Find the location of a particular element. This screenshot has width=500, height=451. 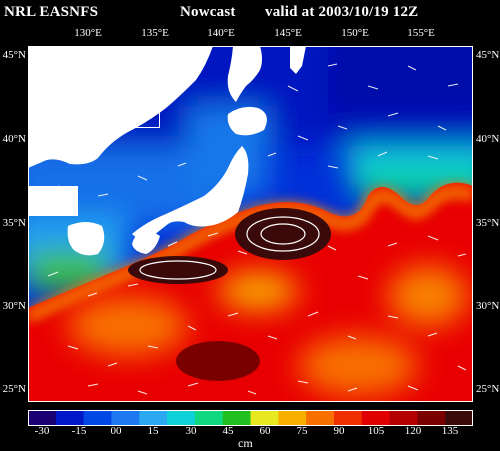

cbar-label-m30: -30 is located at coordinates (42, 431).